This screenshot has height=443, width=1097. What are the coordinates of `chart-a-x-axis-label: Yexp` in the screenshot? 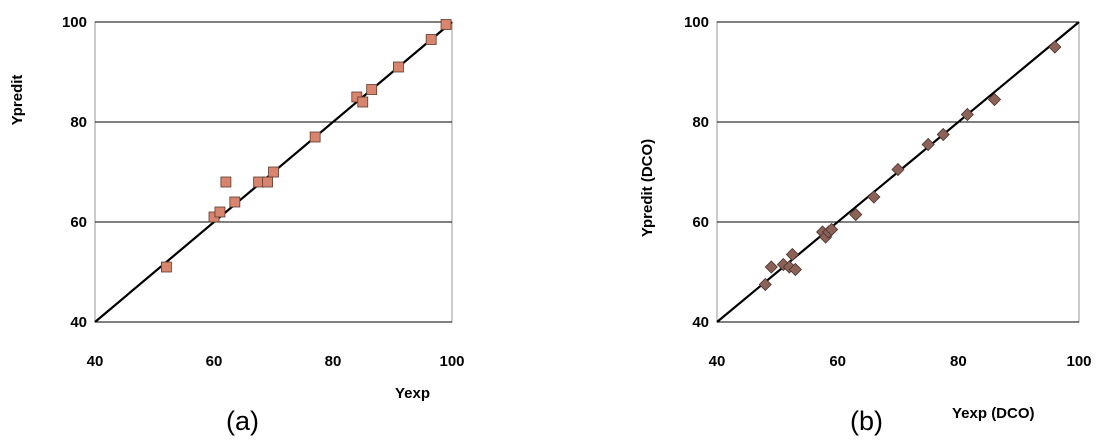 It's located at (412, 393).